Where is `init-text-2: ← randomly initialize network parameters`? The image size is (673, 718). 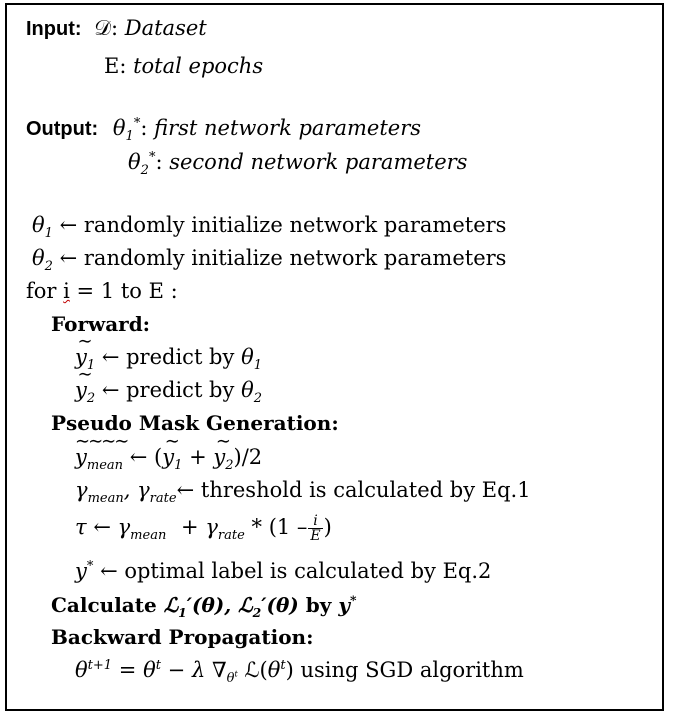
init-text-2: ← randomly initialize network parameters is located at coordinates (283, 258).